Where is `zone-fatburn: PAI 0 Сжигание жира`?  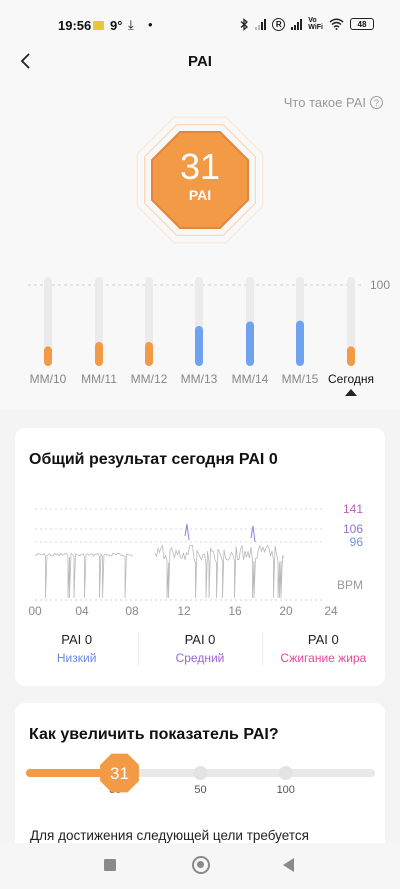
zone-fatburn: PAI 0 Сжигание жира is located at coordinates (323, 650).